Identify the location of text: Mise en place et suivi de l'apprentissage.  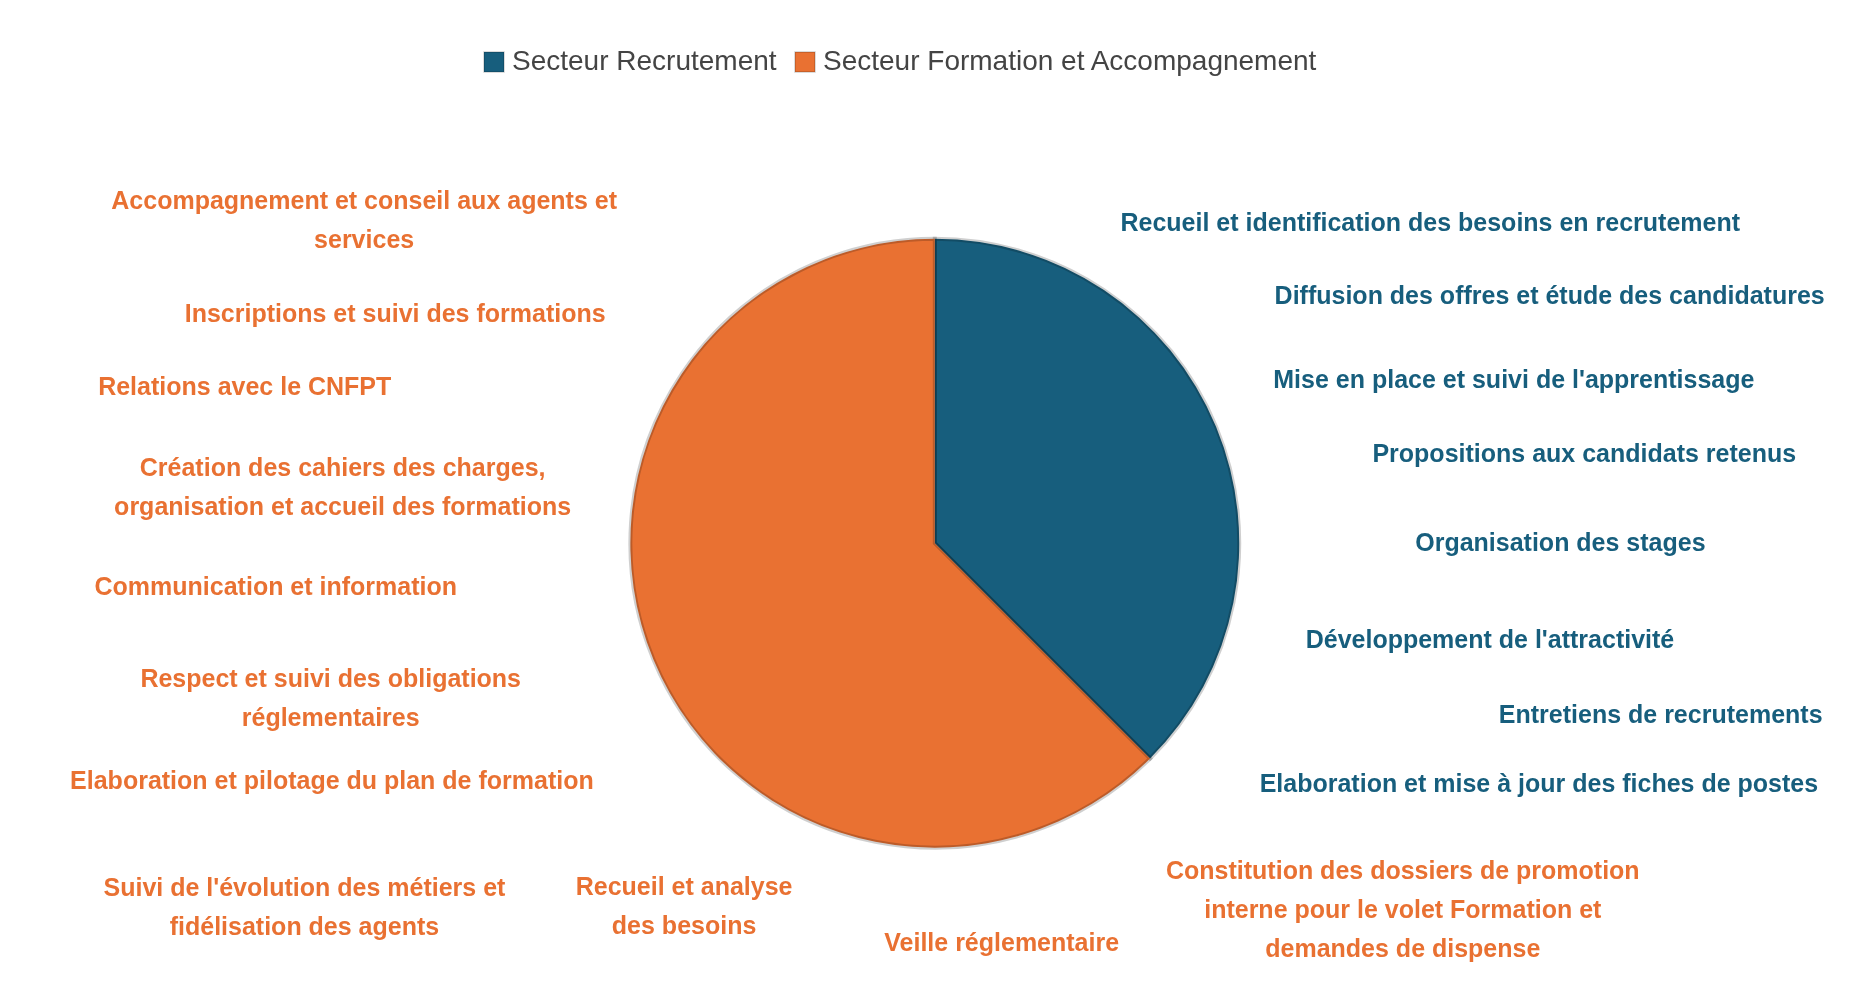
(1514, 378).